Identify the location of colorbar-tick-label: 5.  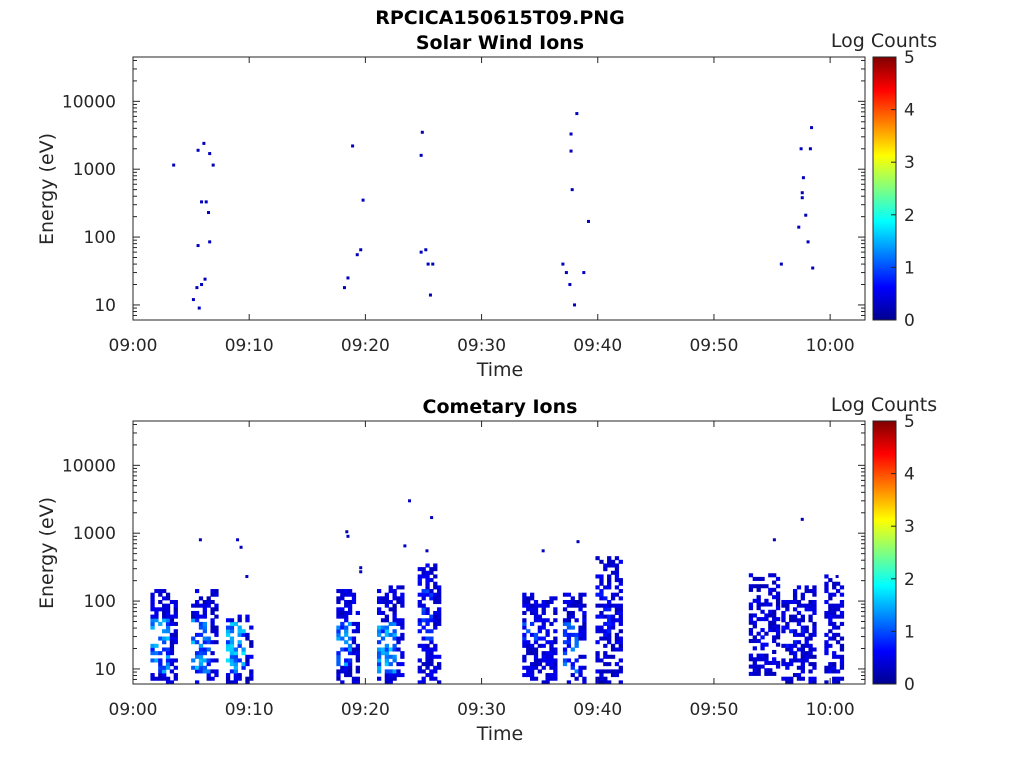
(909, 422).